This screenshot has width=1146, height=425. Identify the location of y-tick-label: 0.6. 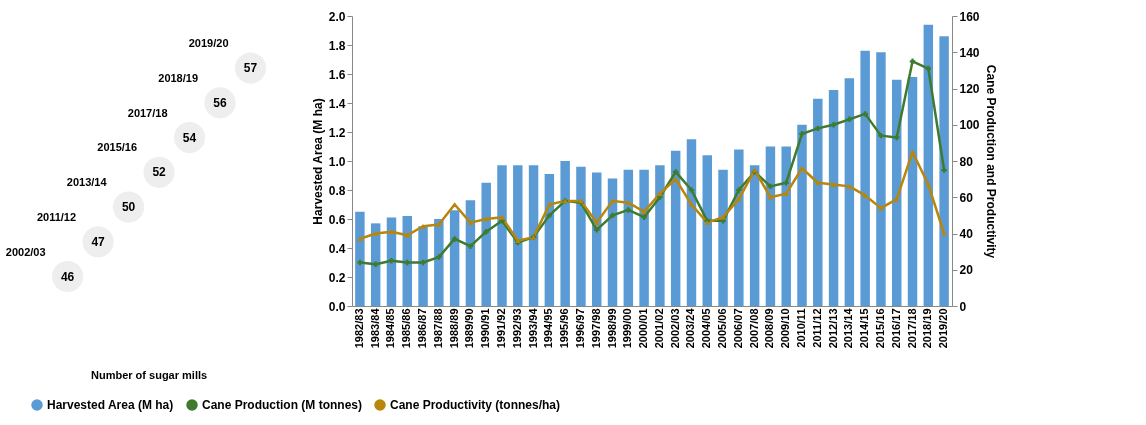
(337, 219).